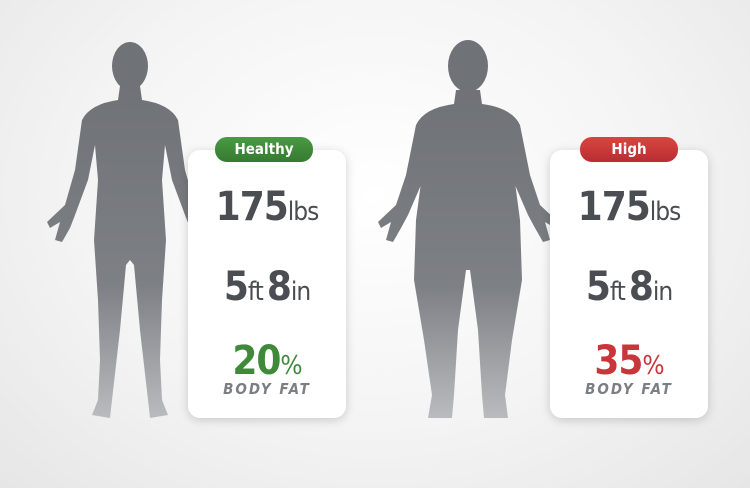  I want to click on fat-value: 35, so click(618, 361).